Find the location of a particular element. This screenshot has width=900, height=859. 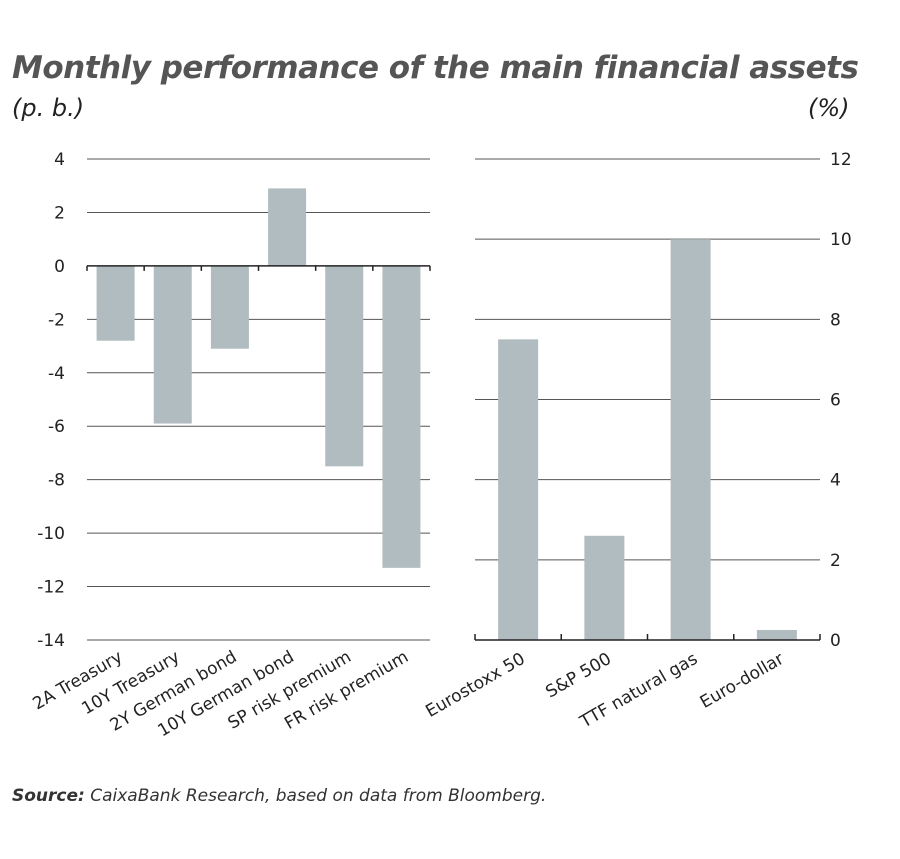

left-unit-label: (p. b.) is located at coordinates (48, 108).